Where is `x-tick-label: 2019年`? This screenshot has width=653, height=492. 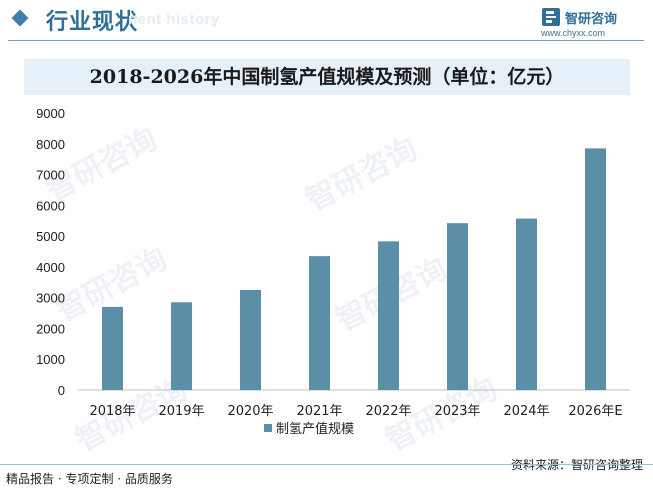 x-tick-label: 2019年 is located at coordinates (181, 411).